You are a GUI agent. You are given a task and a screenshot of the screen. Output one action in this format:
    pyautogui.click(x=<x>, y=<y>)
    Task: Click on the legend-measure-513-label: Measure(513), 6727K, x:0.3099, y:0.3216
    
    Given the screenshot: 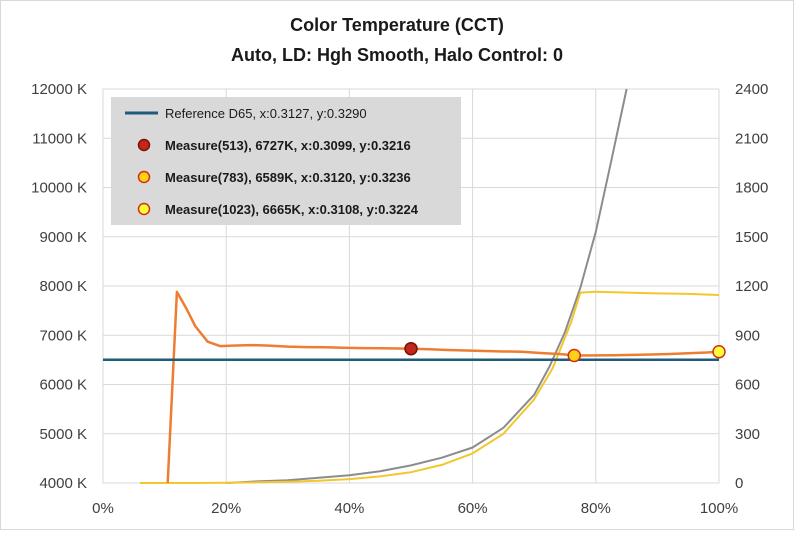 What is the action you would take?
    pyautogui.click(x=288, y=145)
    